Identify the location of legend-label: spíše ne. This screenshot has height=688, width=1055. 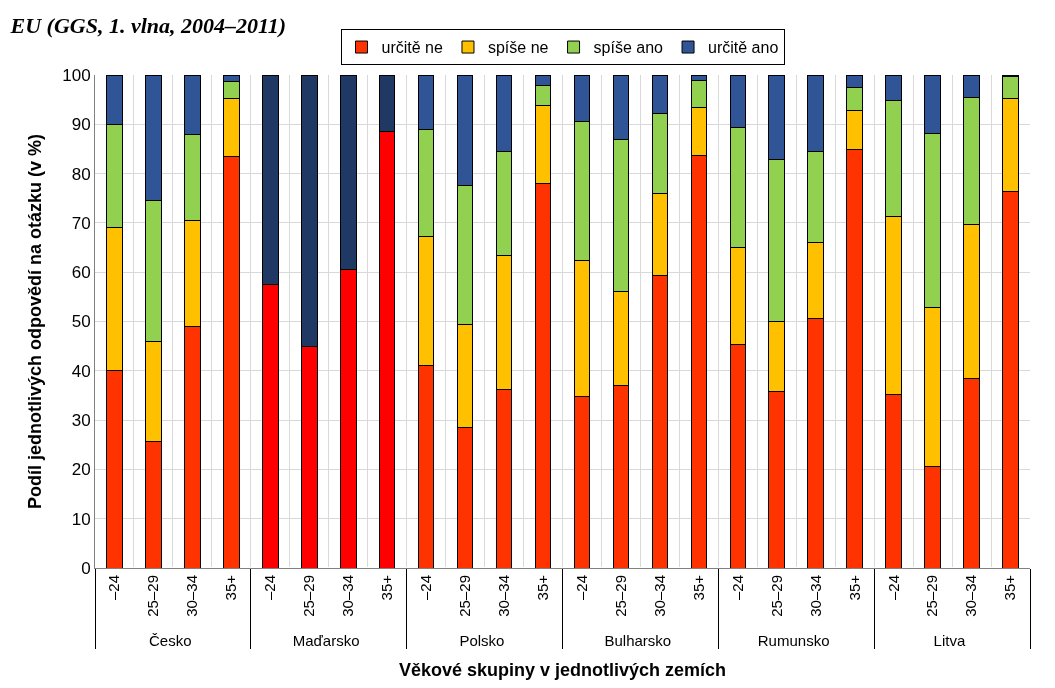
(518, 48).